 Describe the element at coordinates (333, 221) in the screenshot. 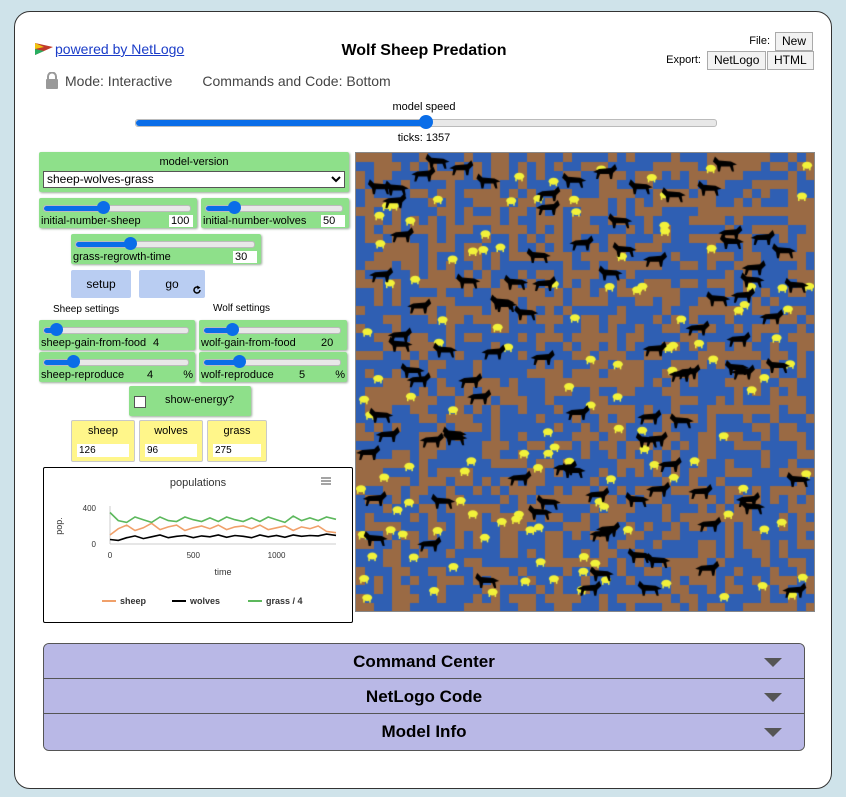

I see `slider-value: 50` at that location.